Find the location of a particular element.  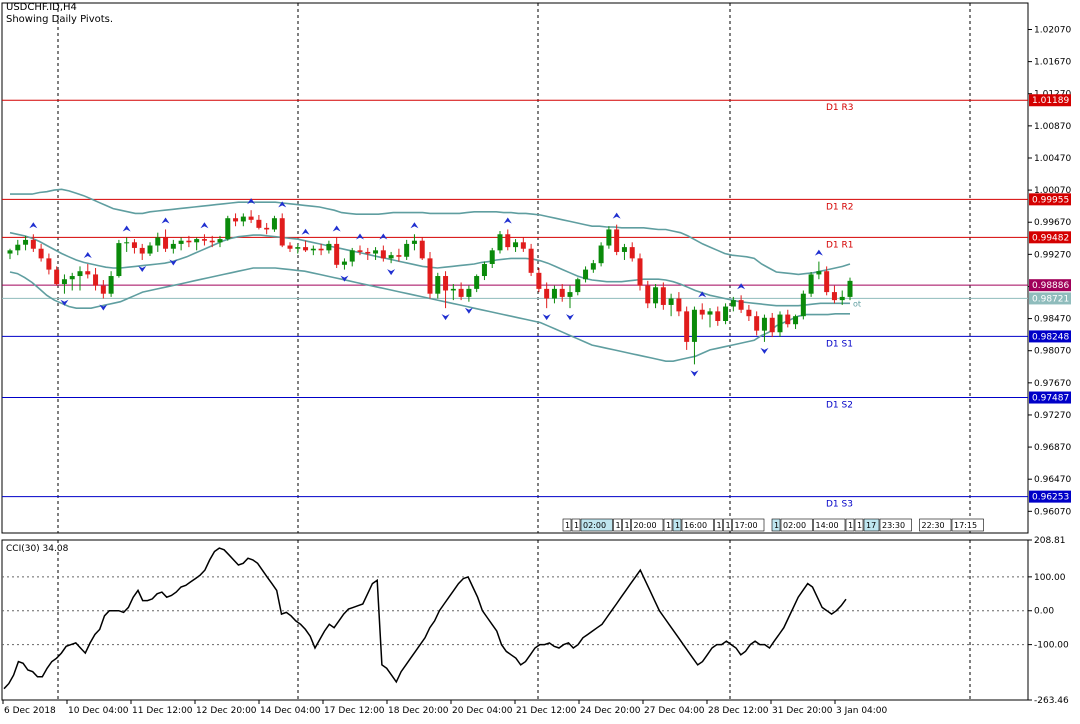

time-strip-label-15: 1 is located at coordinates (850, 525).